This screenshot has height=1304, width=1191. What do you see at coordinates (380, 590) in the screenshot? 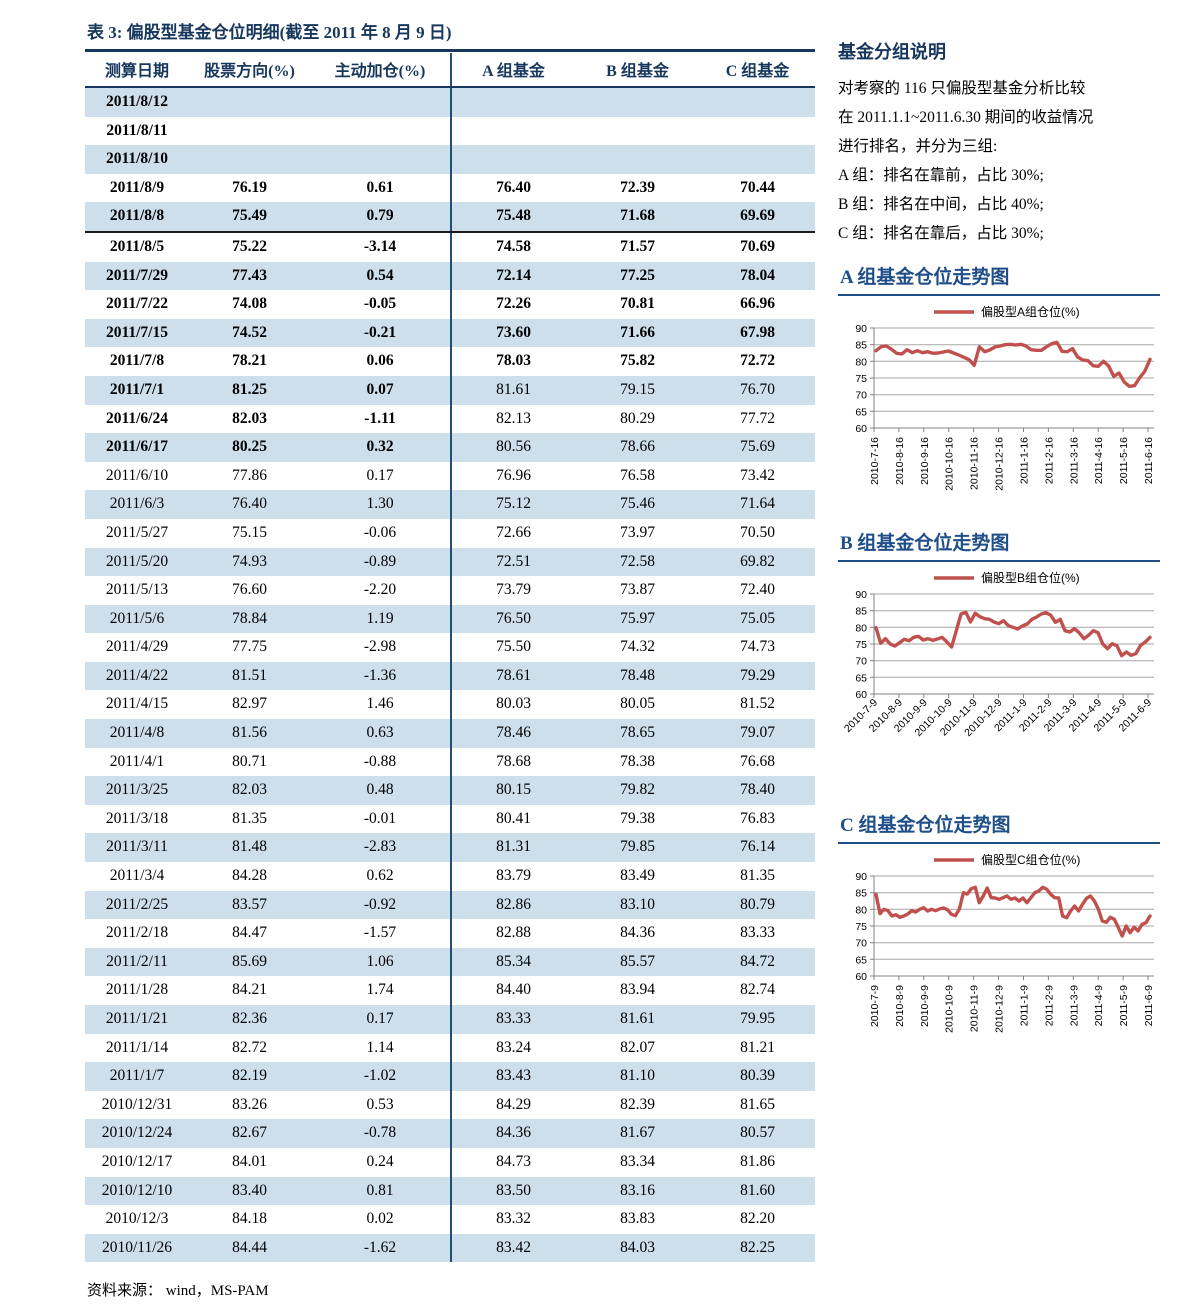
I see `table-cell: -2.20` at bounding box center [380, 590].